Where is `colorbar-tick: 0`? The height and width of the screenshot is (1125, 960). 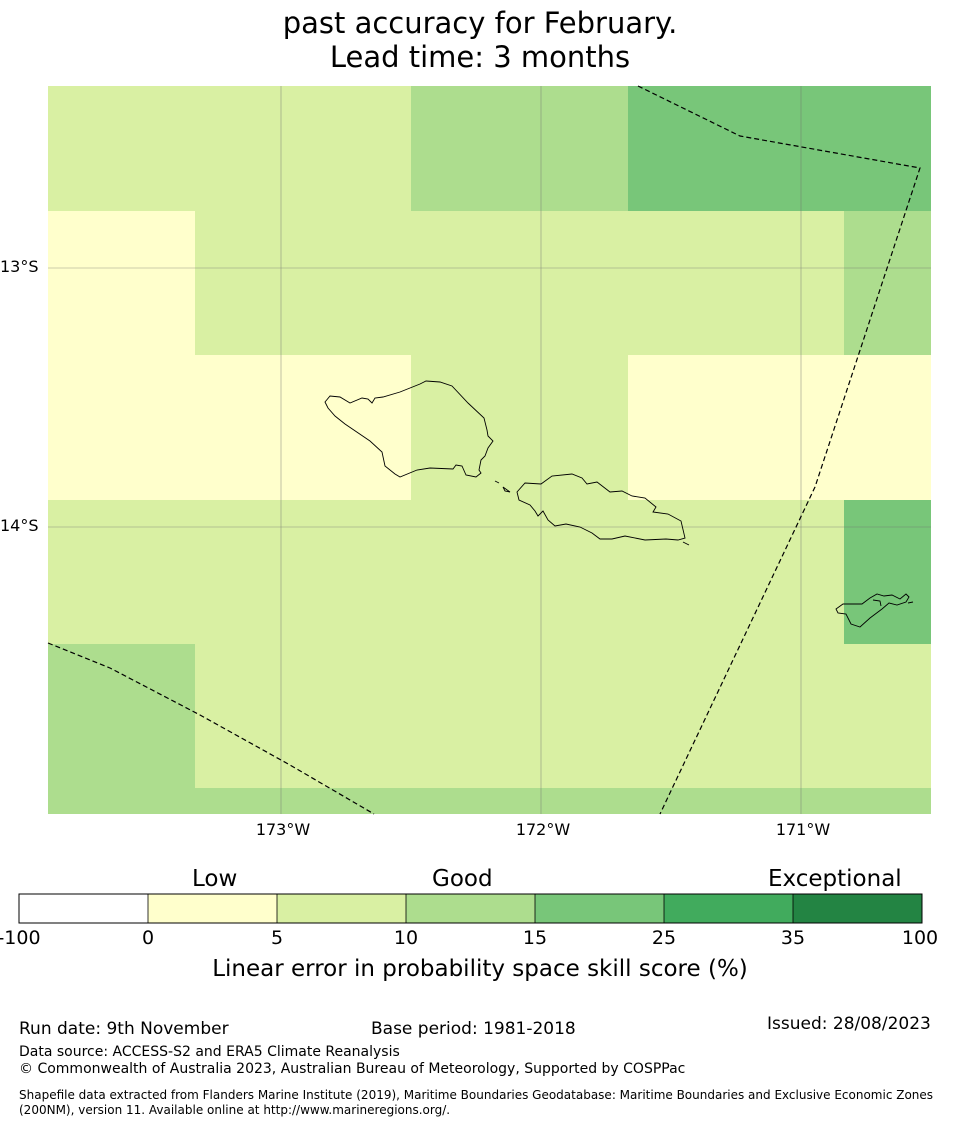 colorbar-tick: 0 is located at coordinates (148, 938).